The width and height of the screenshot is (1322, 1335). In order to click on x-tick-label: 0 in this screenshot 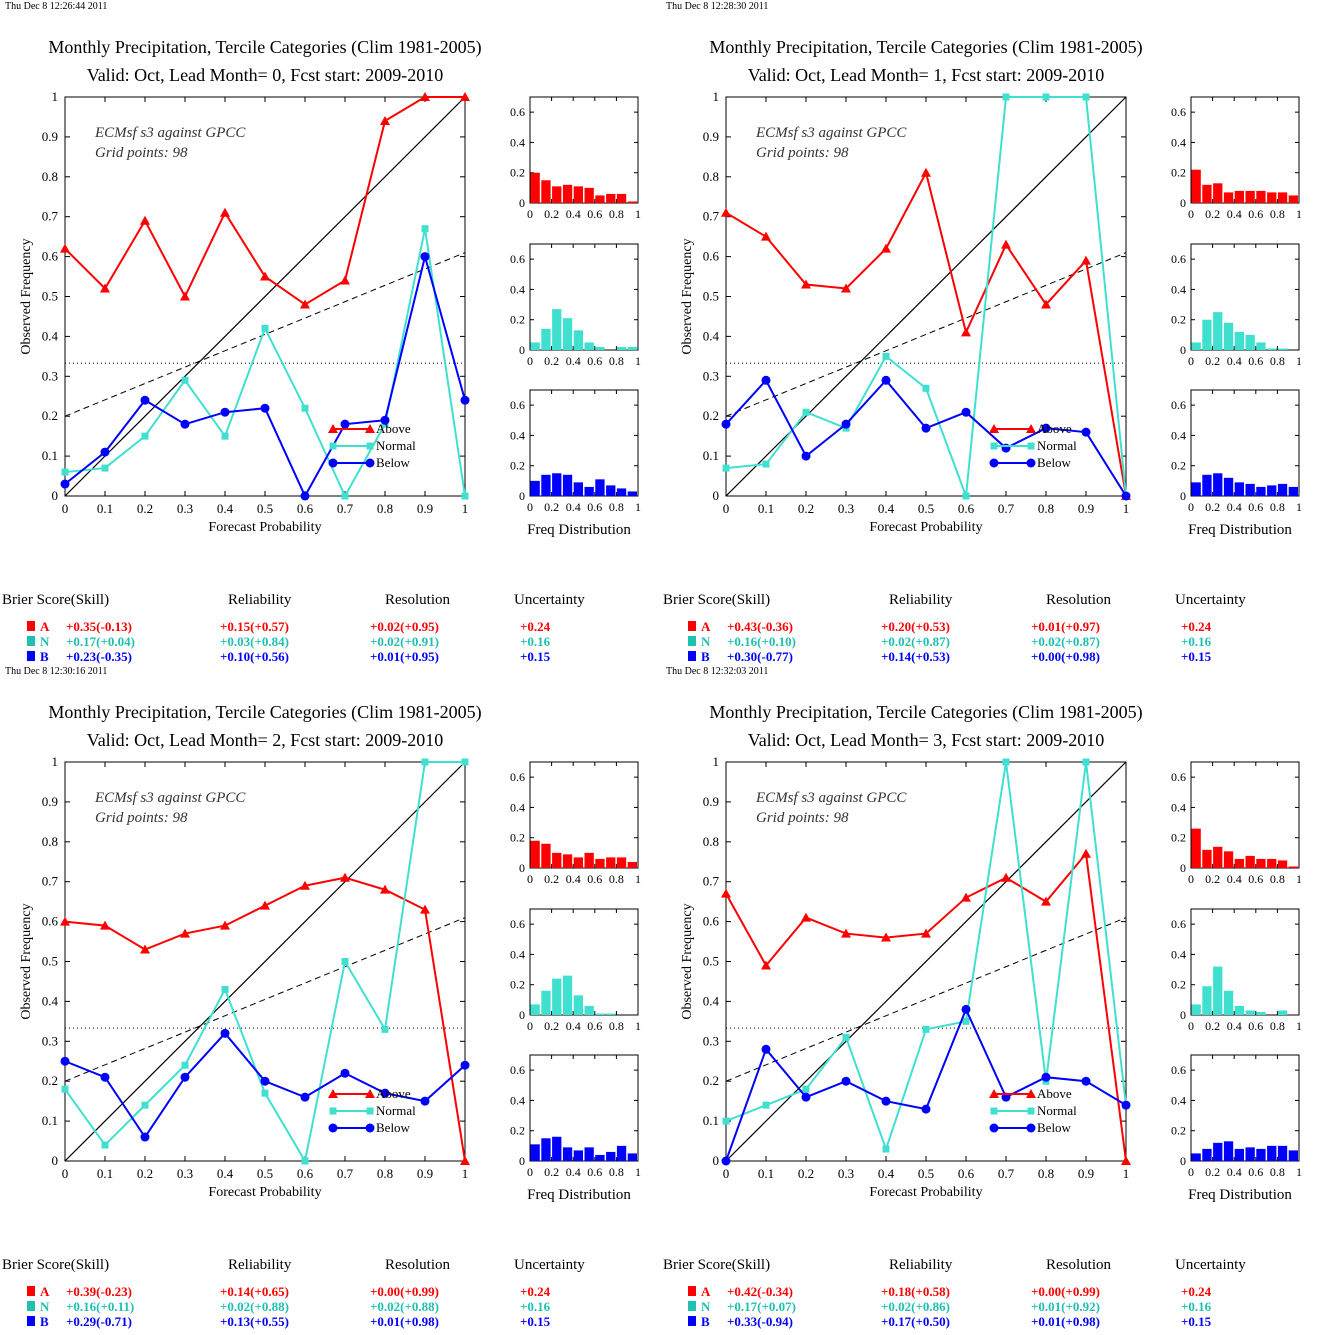, I will do `click(726, 508)`.